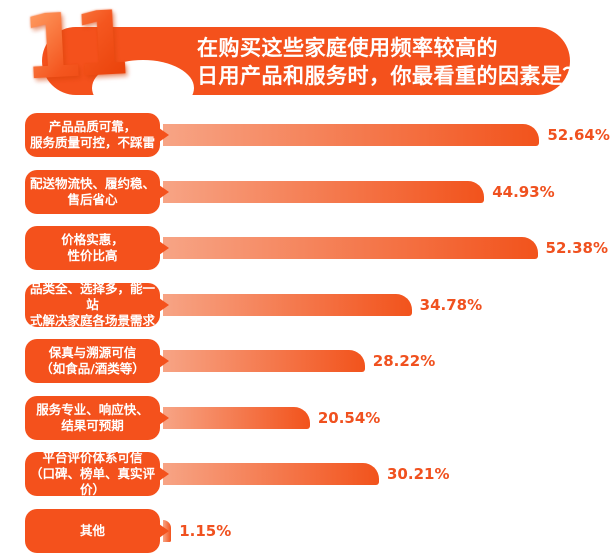 The height and width of the screenshot is (555, 612). What do you see at coordinates (92, 368) in the screenshot?
I see `category-label-line: （如食品/酒类等）` at bounding box center [92, 368].